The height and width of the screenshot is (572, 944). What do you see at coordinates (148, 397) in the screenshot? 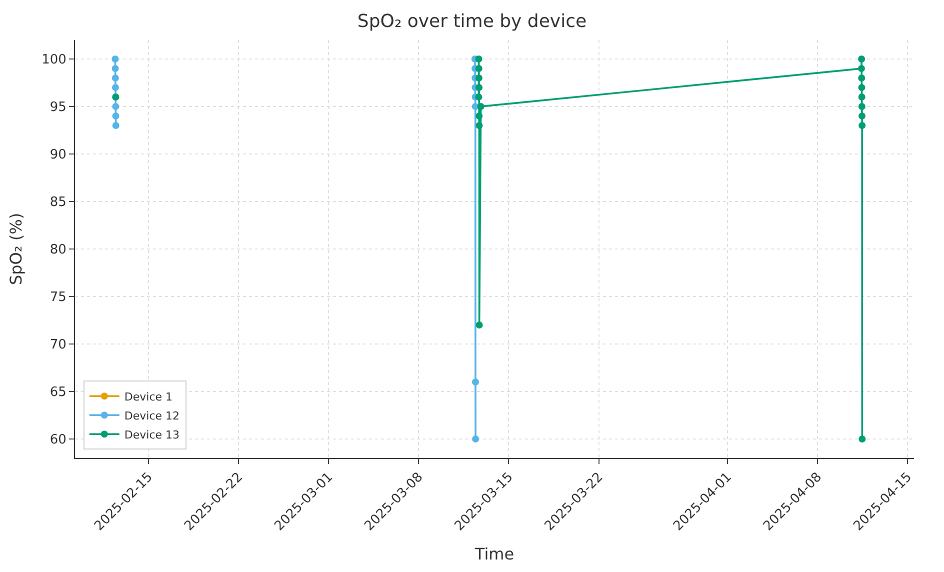
I see `legend-label: Device 1` at bounding box center [148, 397].